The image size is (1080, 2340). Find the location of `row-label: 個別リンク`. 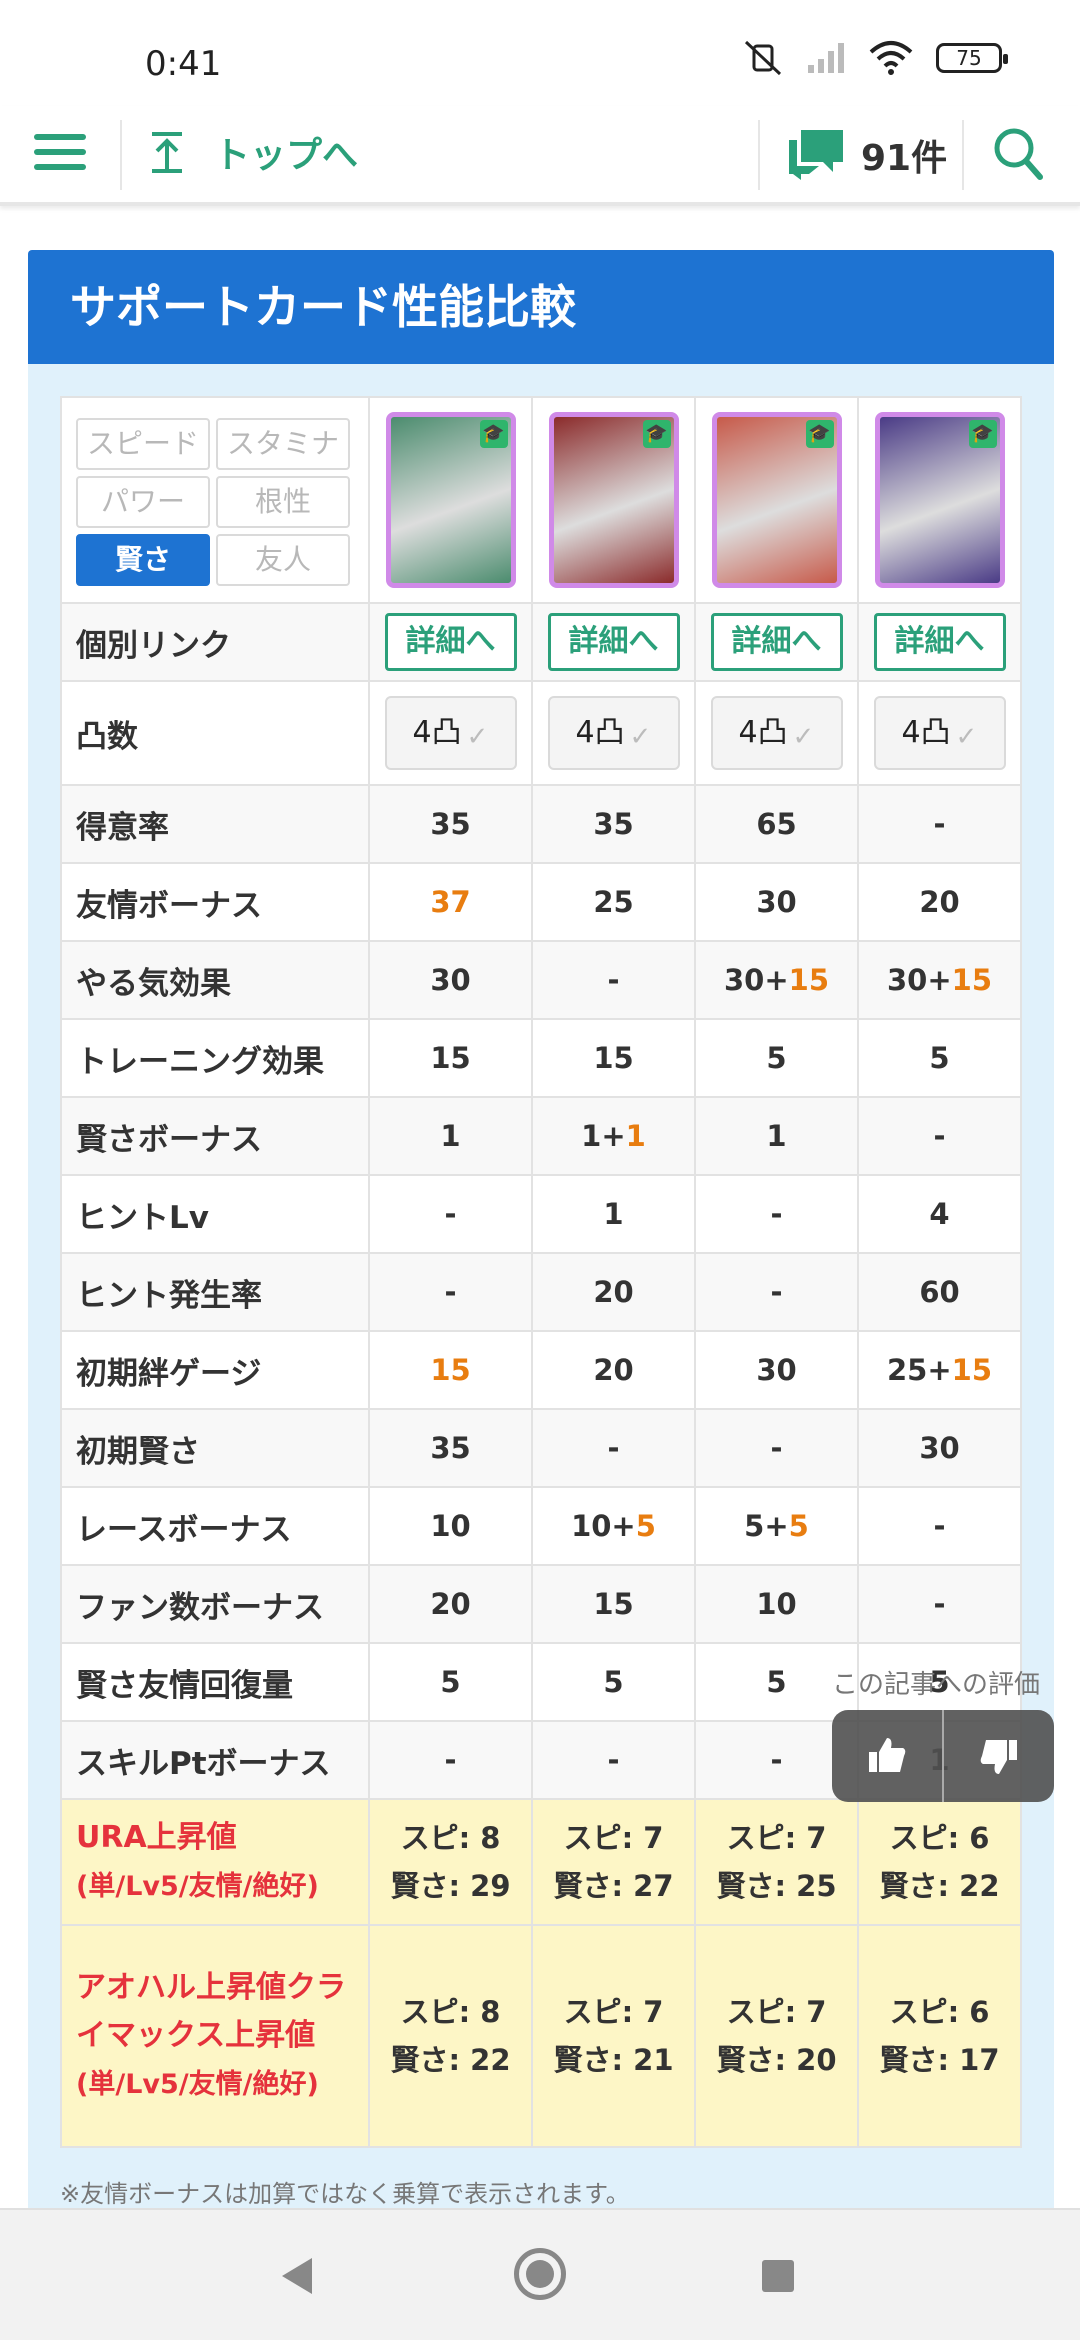

row-label: 個別リンク is located at coordinates (215, 642).